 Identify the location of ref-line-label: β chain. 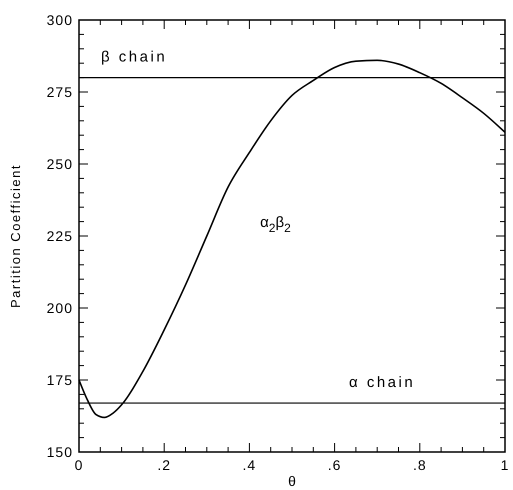
(134, 57).